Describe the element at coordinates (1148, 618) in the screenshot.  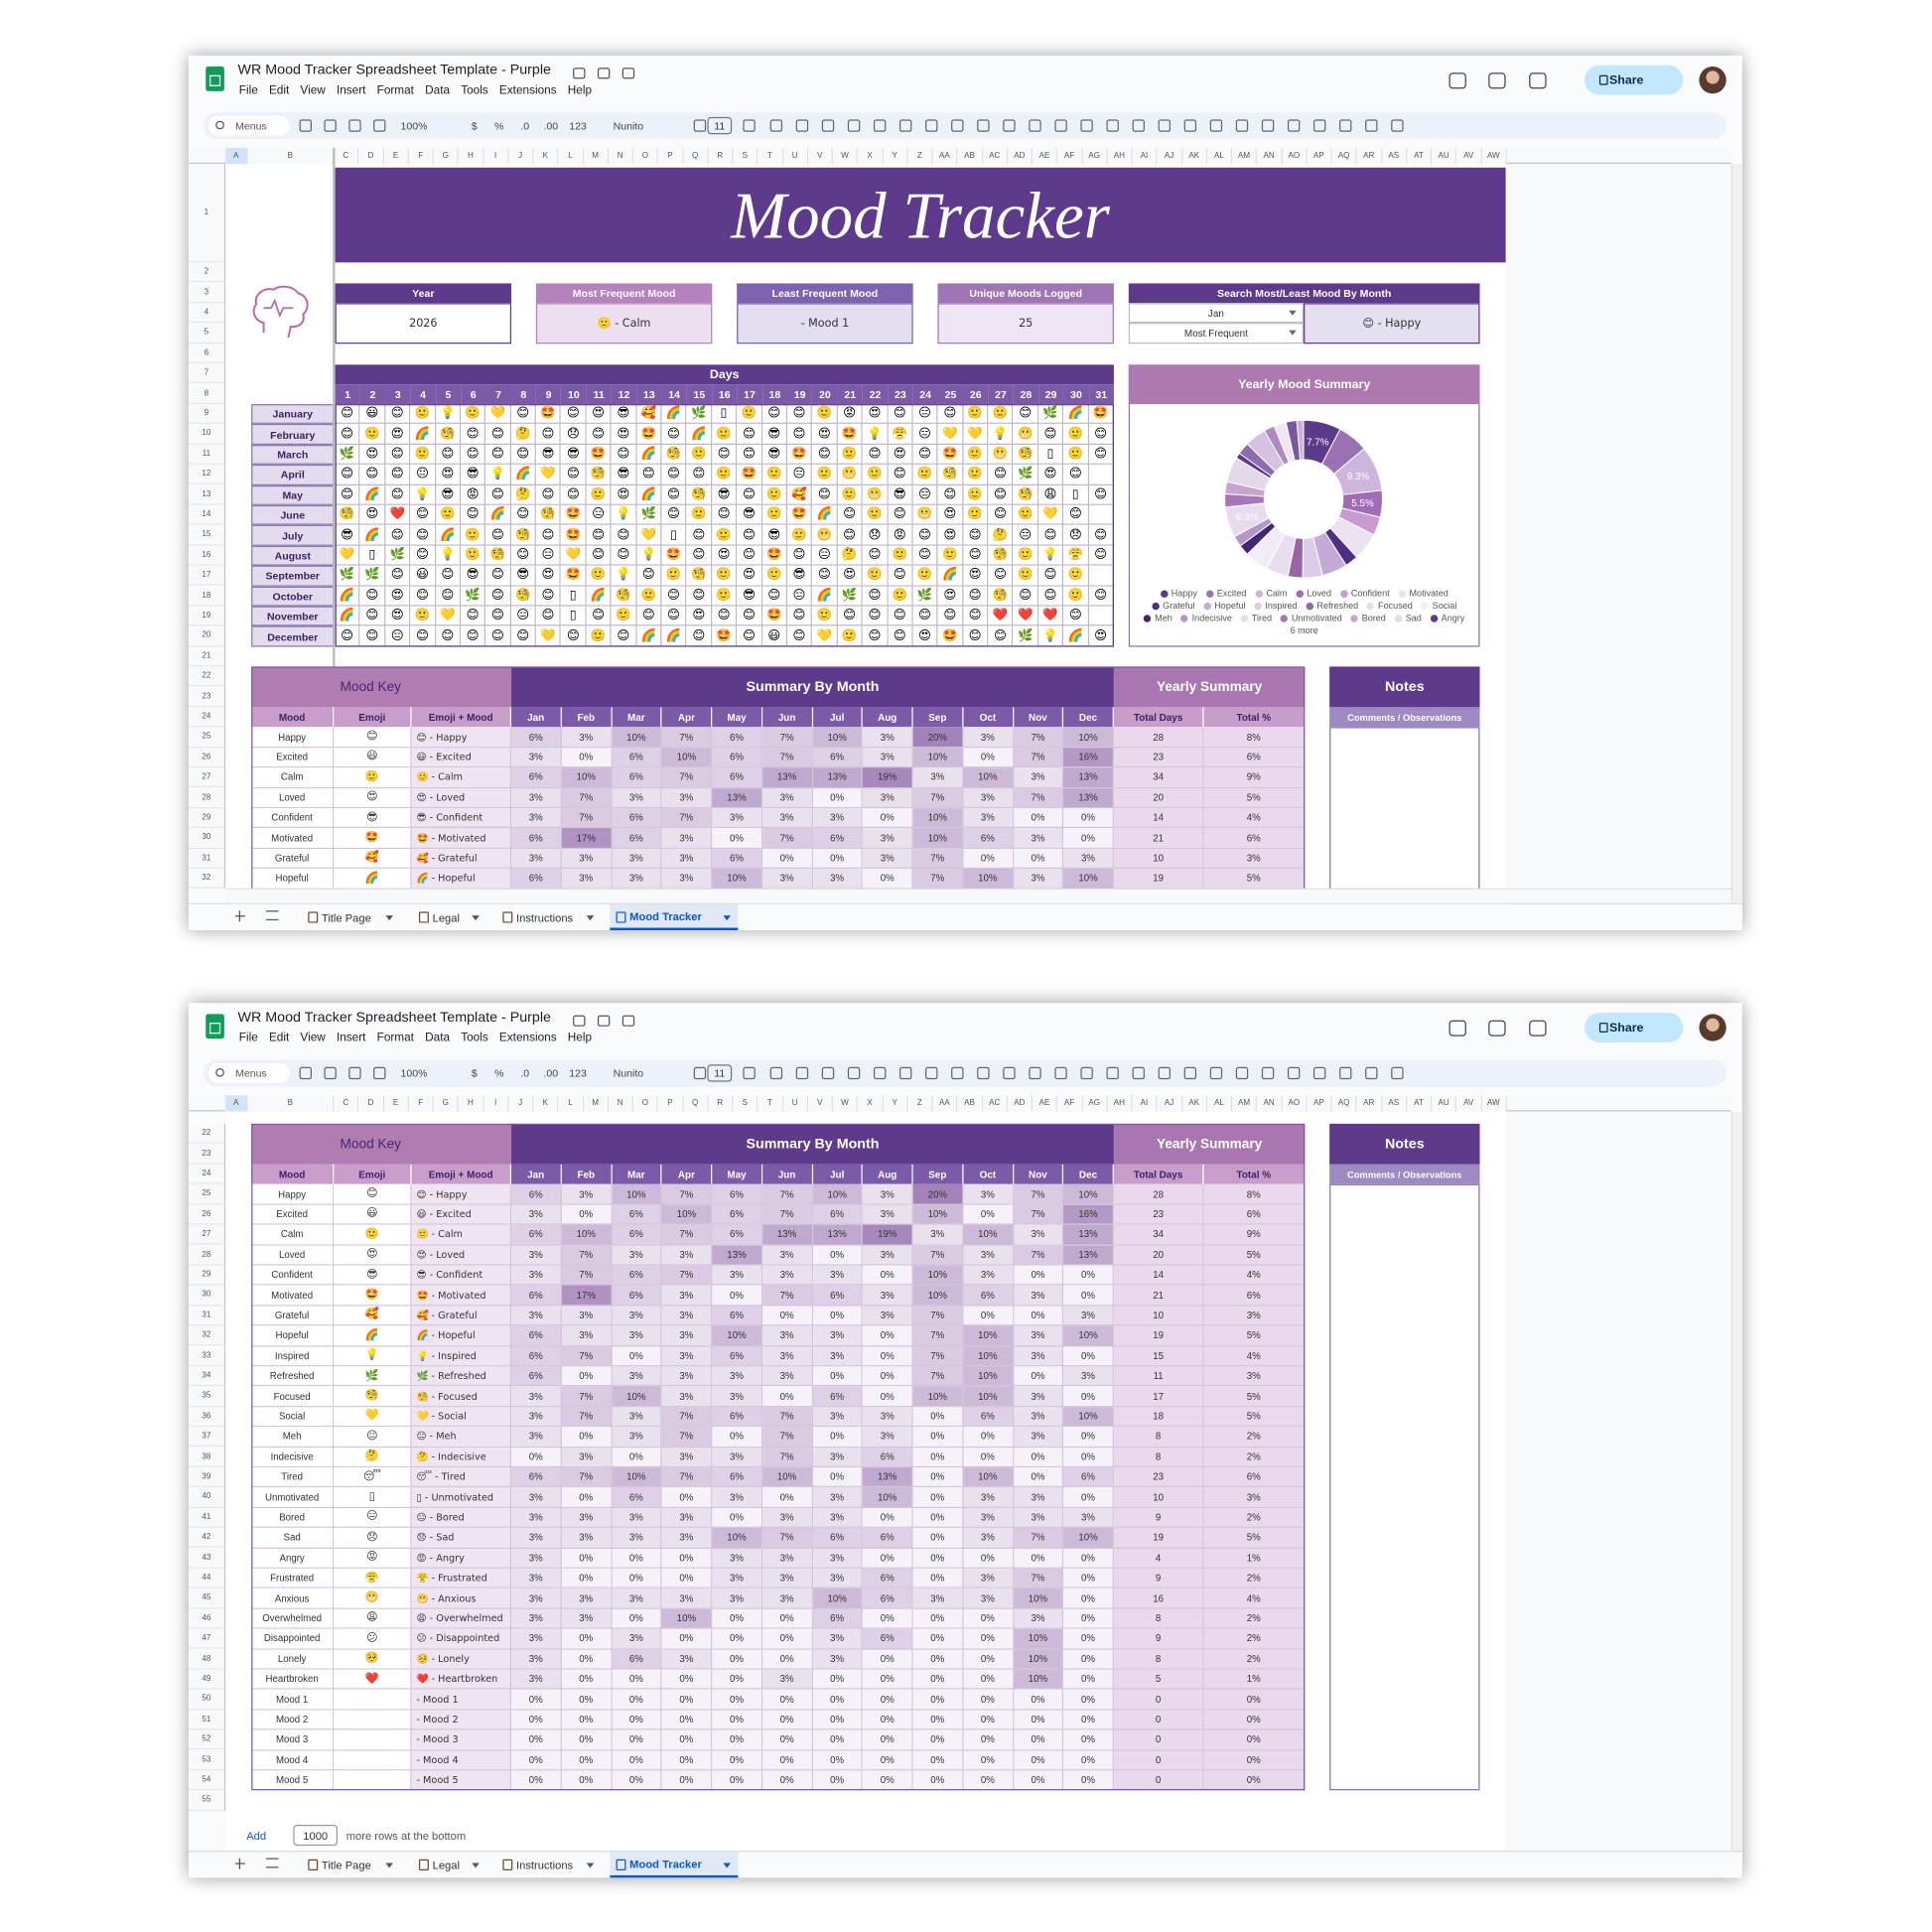
I see `legend-swatch` at that location.